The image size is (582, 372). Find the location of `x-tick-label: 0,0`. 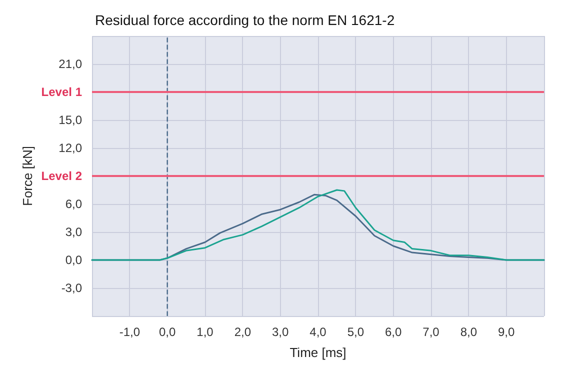

x-tick-label: 0,0 is located at coordinates (167, 332).